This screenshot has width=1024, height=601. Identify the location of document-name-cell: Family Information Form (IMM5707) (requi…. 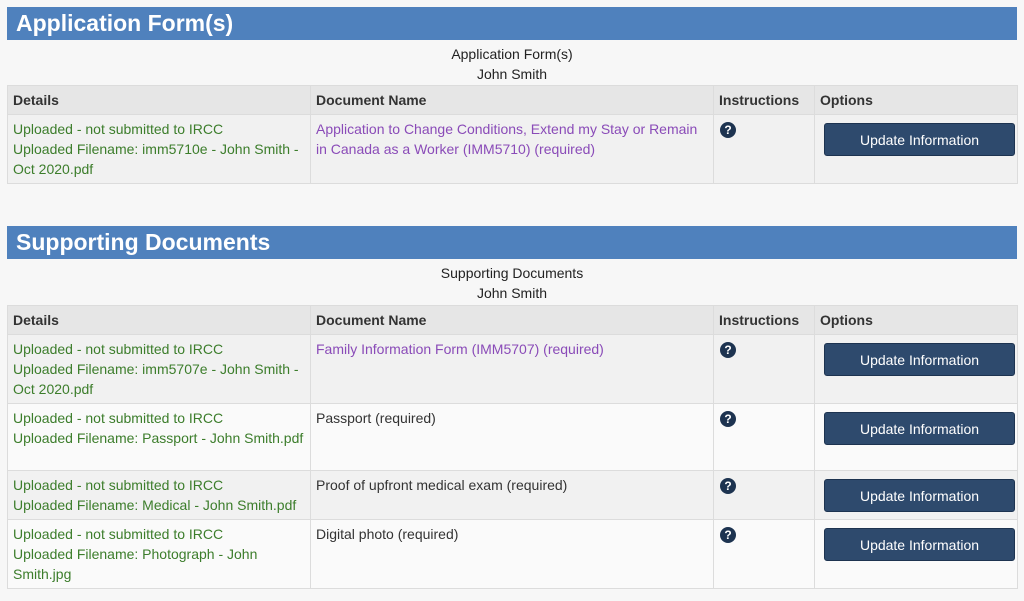
(512, 369).